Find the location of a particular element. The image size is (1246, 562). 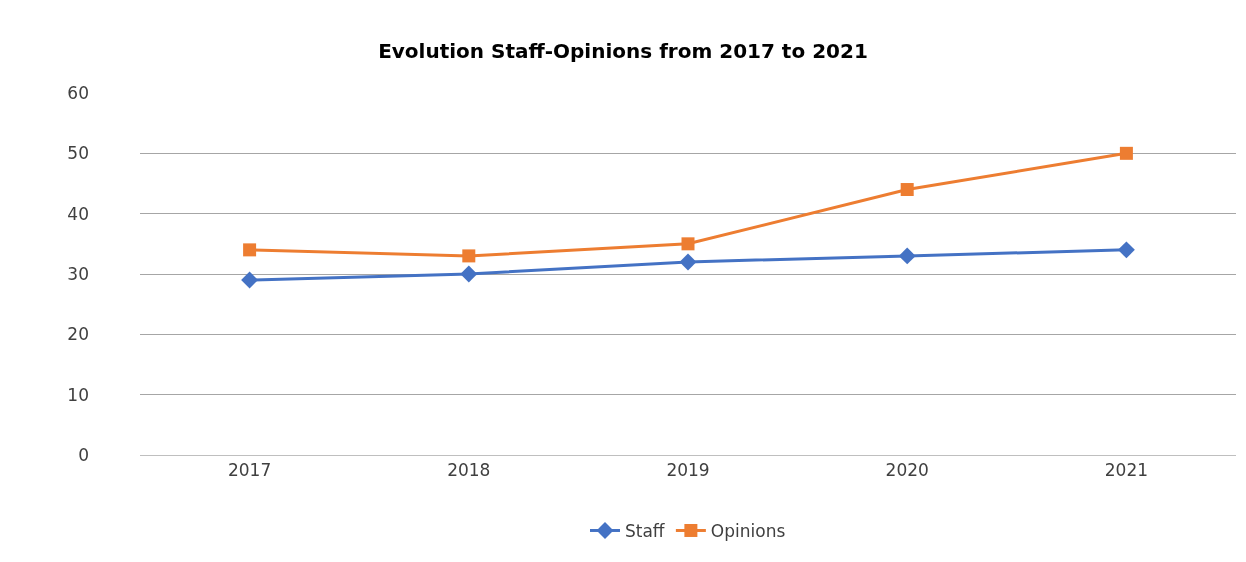

y-tick-label: 50 is located at coordinates (78, 153).